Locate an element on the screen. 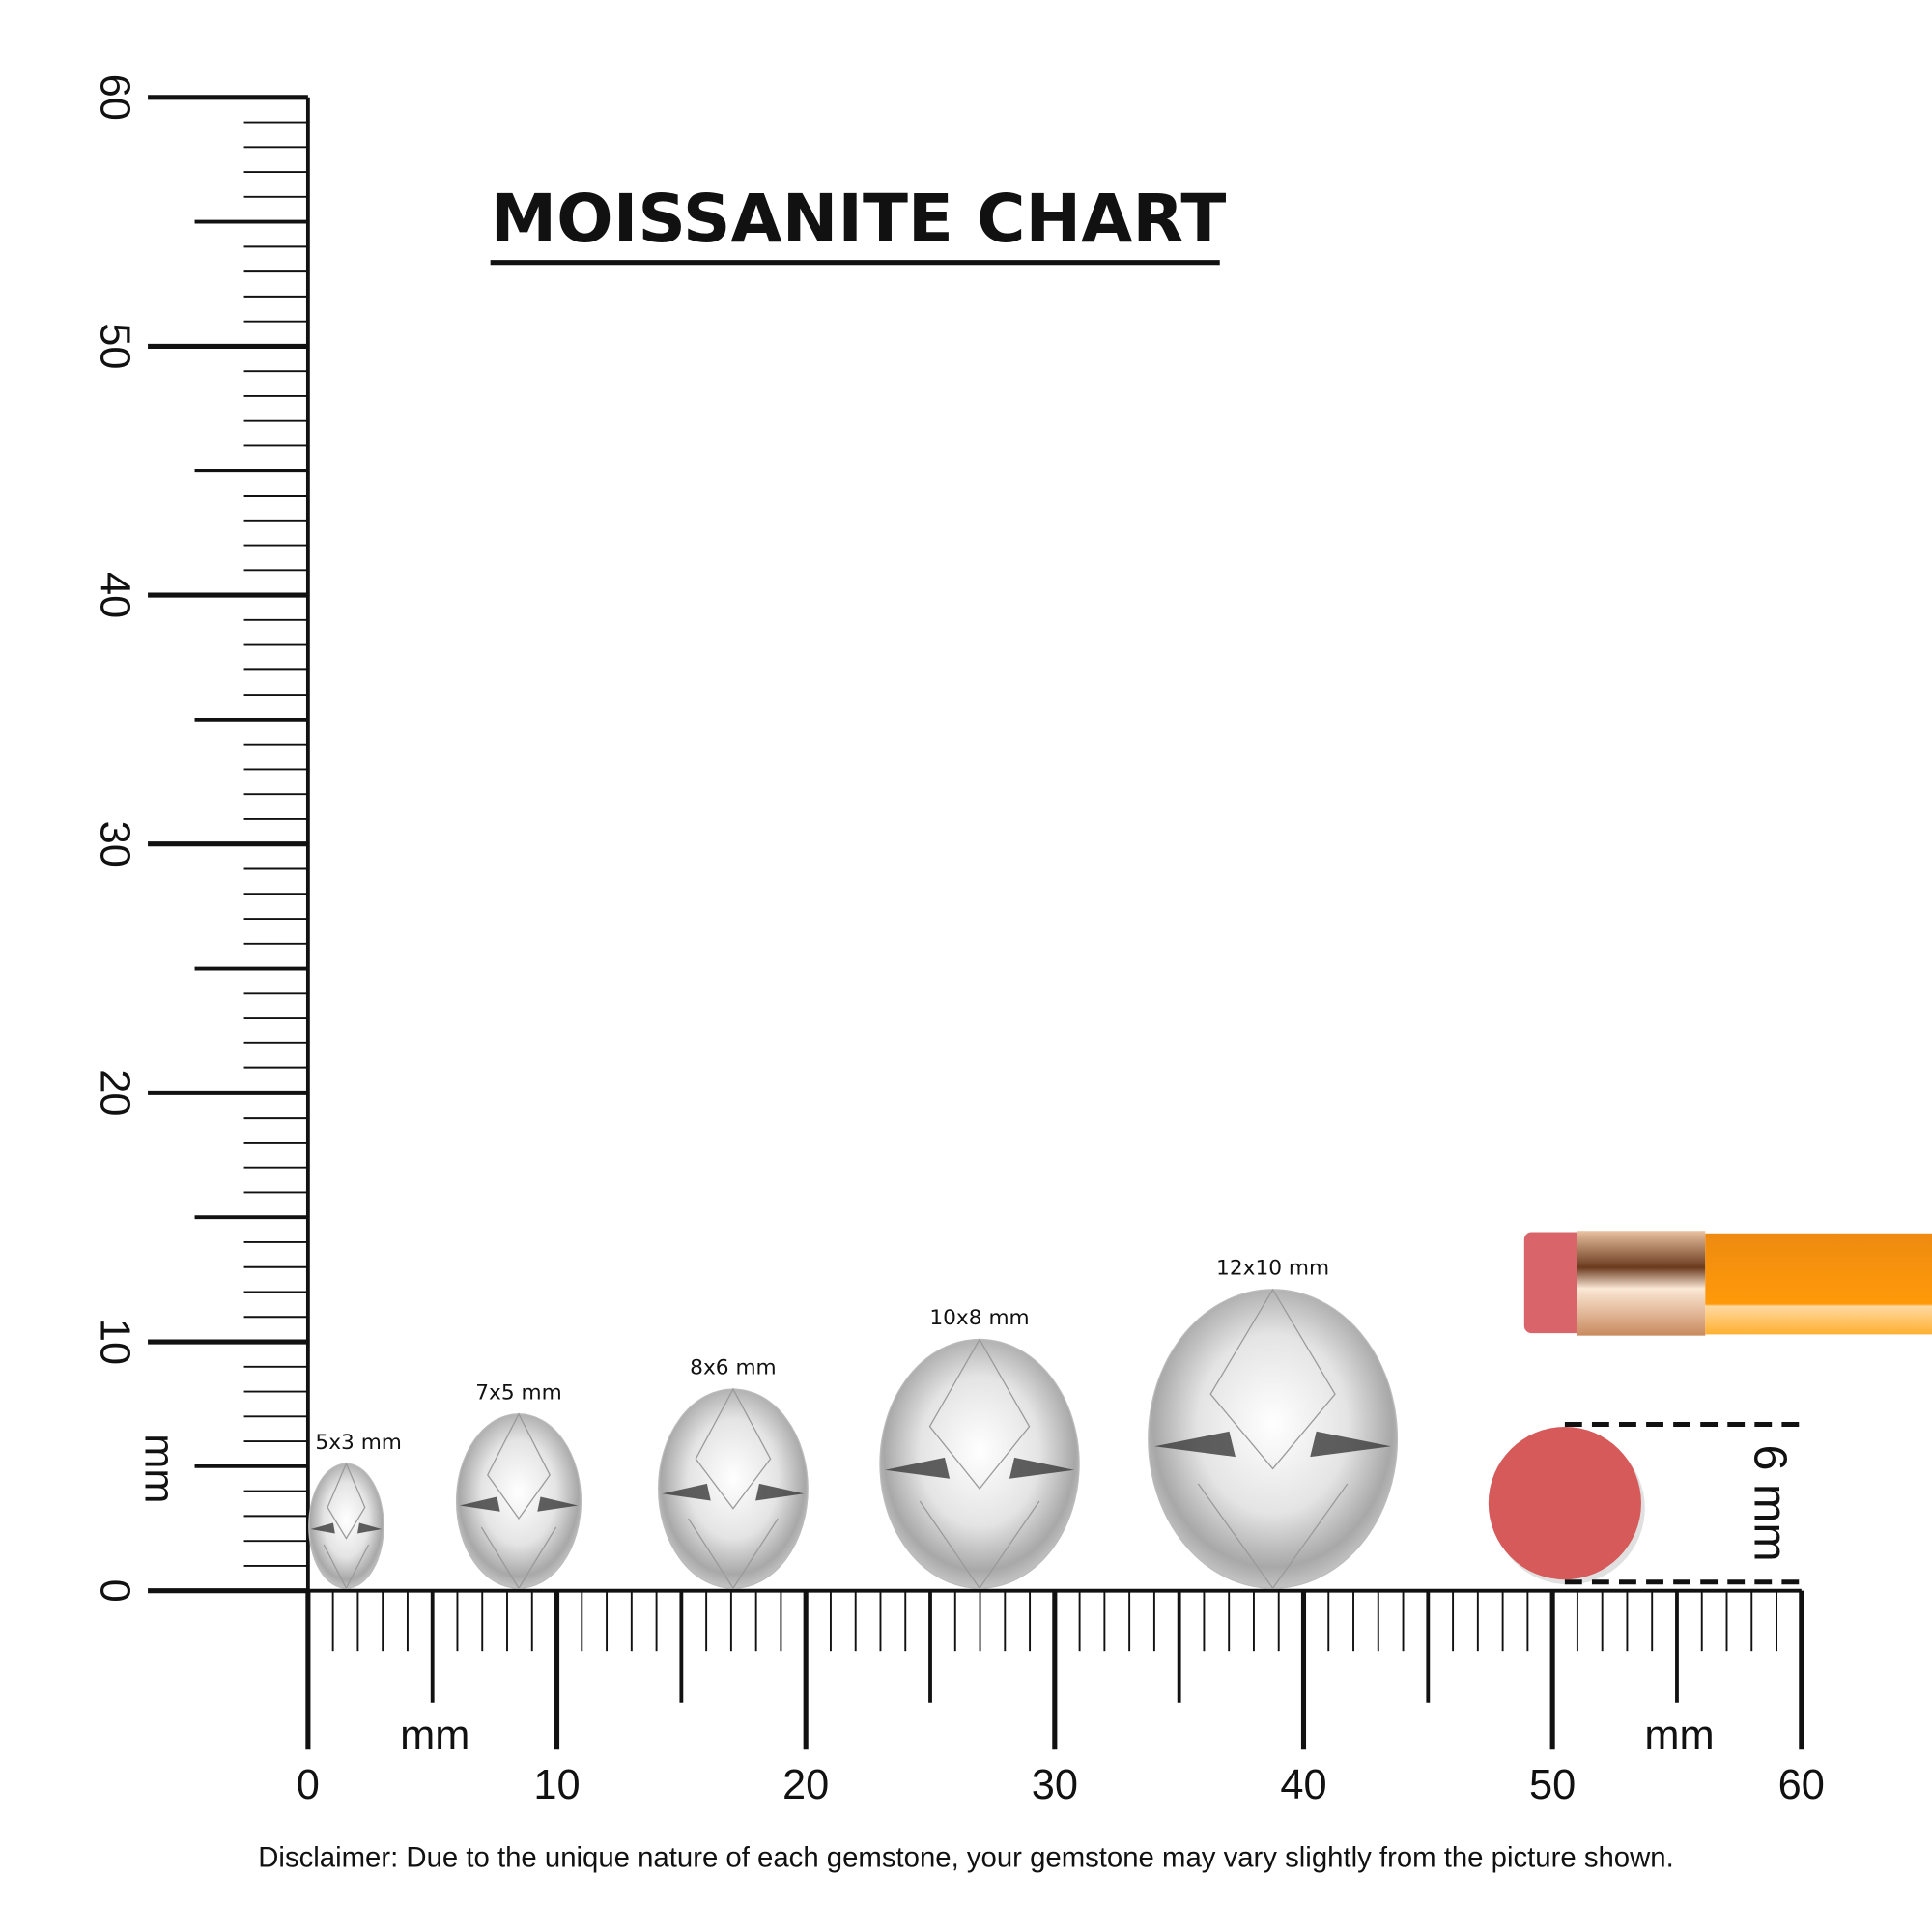  gem-5x3-mm: 5x3 mm is located at coordinates (355, 1510).